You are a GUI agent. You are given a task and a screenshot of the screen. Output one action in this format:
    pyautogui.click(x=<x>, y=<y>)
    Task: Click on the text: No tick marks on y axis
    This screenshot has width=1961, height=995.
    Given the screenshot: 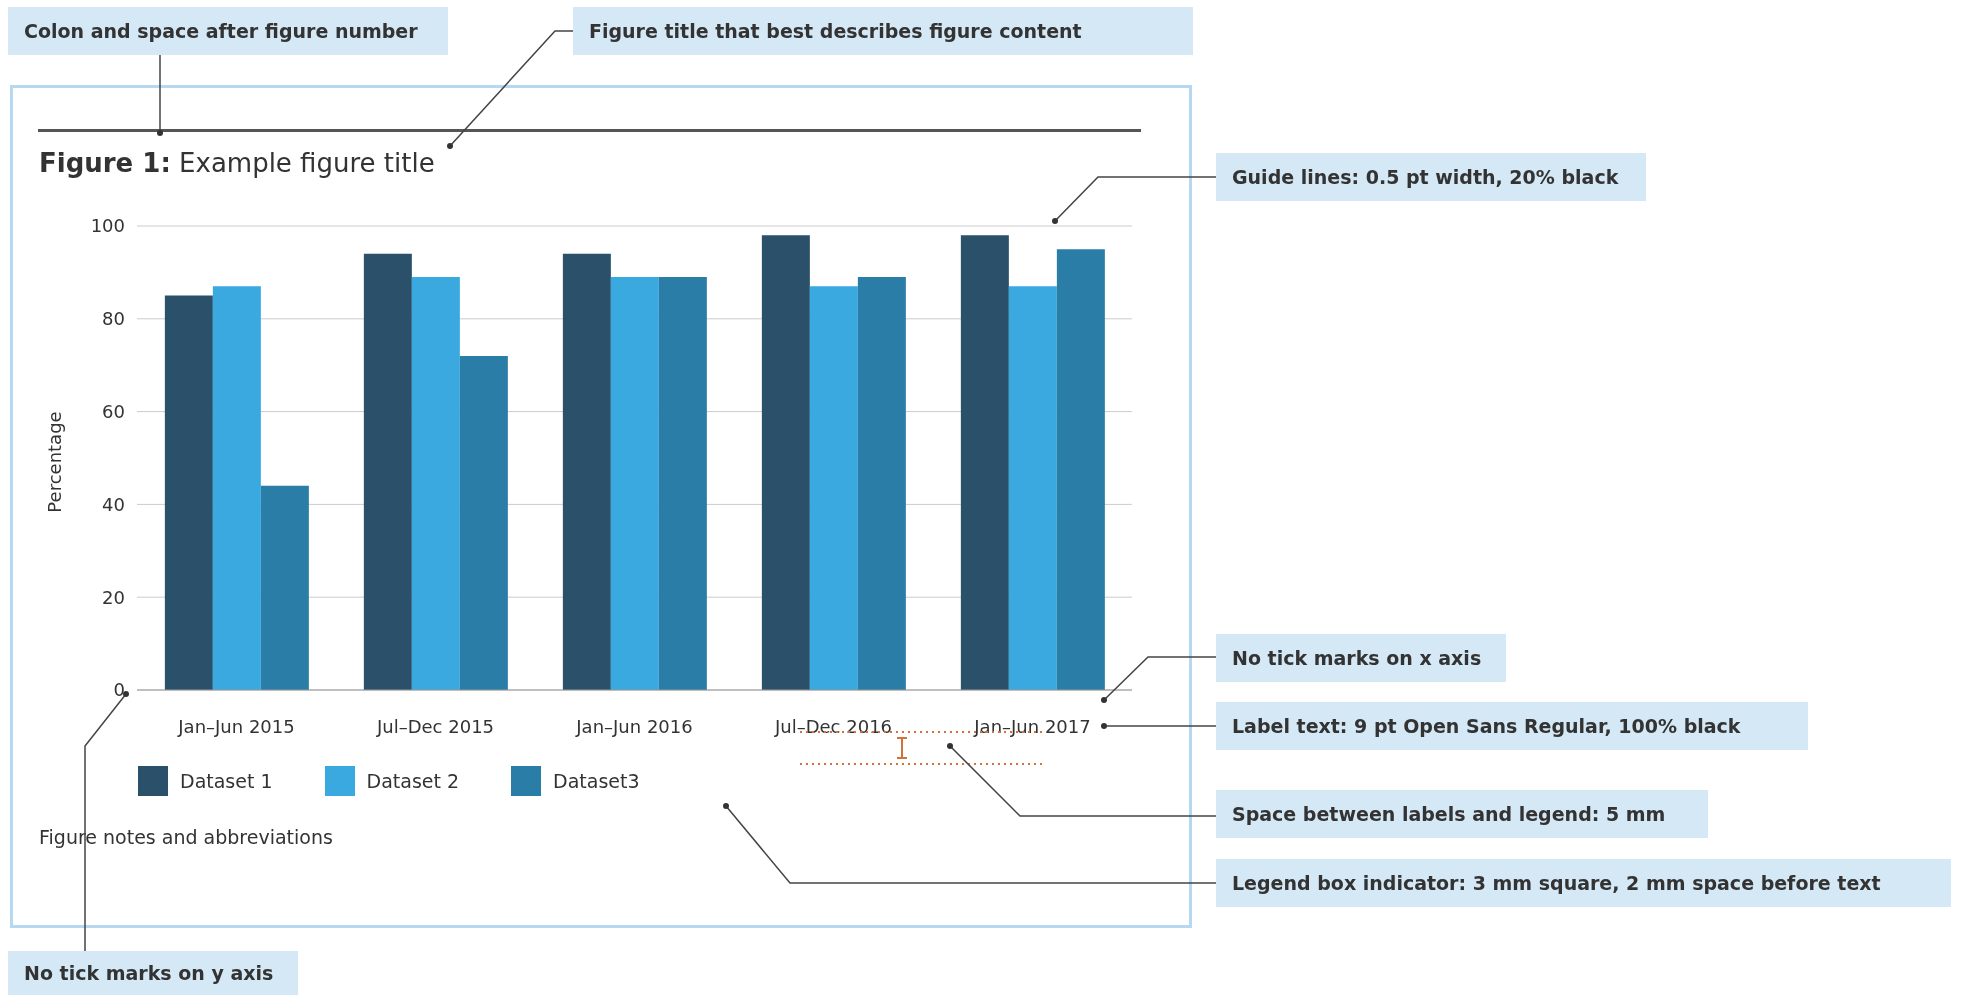 What is the action you would take?
    pyautogui.click(x=153, y=973)
    